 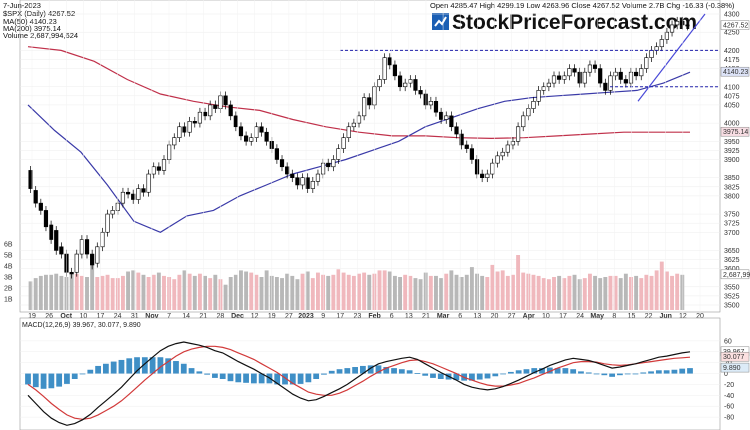 What do you see at coordinates (732, 187) in the screenshot?
I see `price-tick-label: 3825` at bounding box center [732, 187].